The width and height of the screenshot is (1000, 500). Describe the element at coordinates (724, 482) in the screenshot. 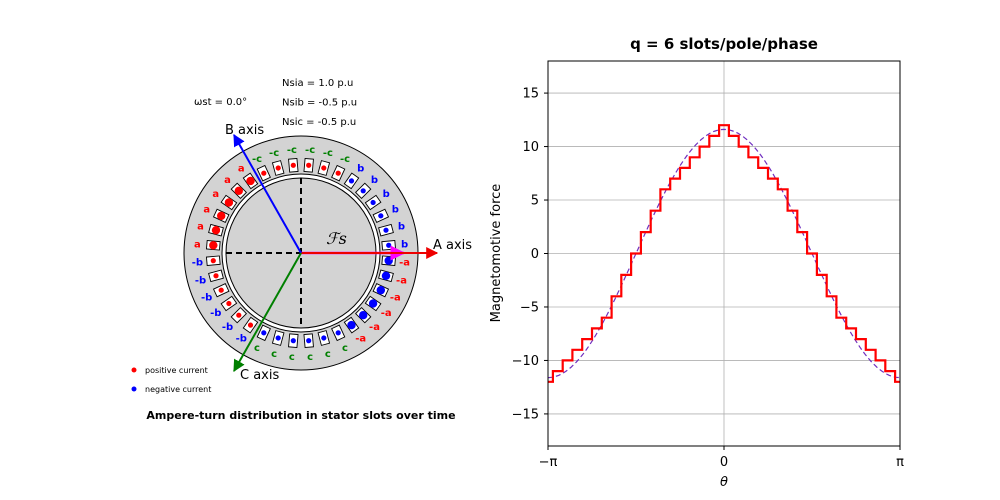

I see `x-axis-label: θ` at that location.